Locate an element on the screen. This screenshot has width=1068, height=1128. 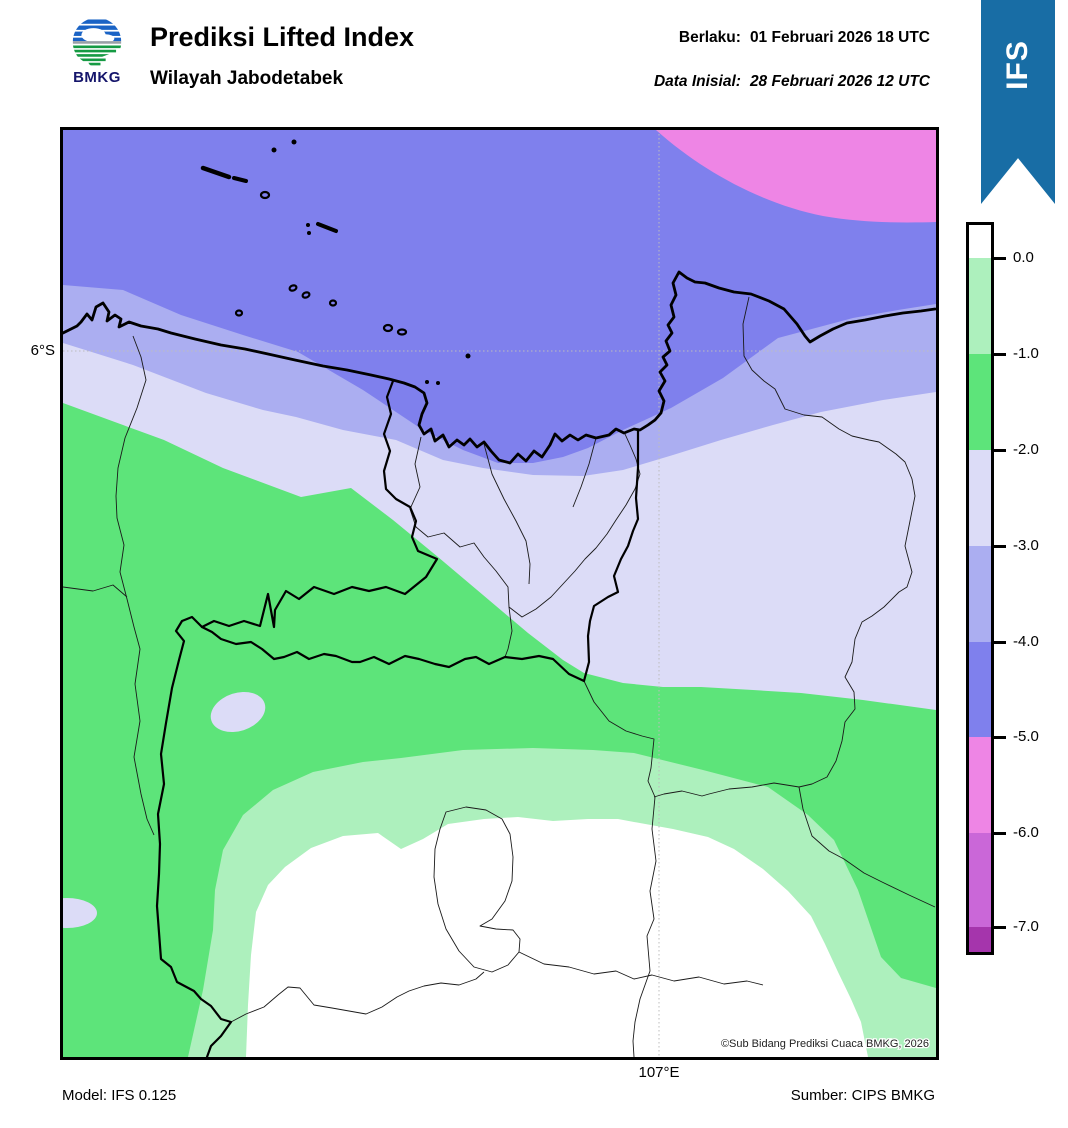
model-info: Model: IFS 0.125 is located at coordinates (119, 1095).